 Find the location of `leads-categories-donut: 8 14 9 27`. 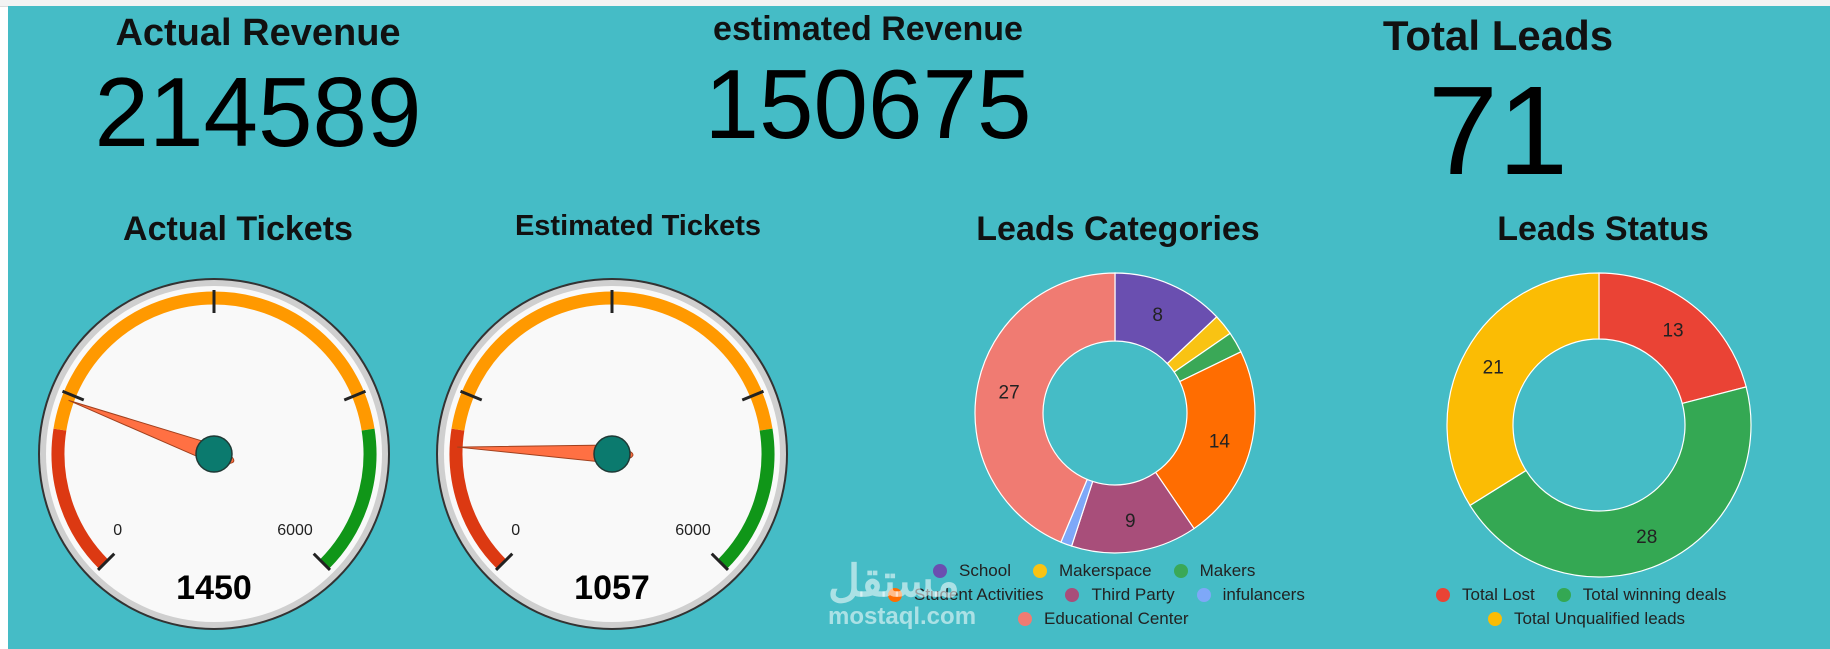

leads-categories-donut: 8 14 9 27 is located at coordinates (1115, 413).